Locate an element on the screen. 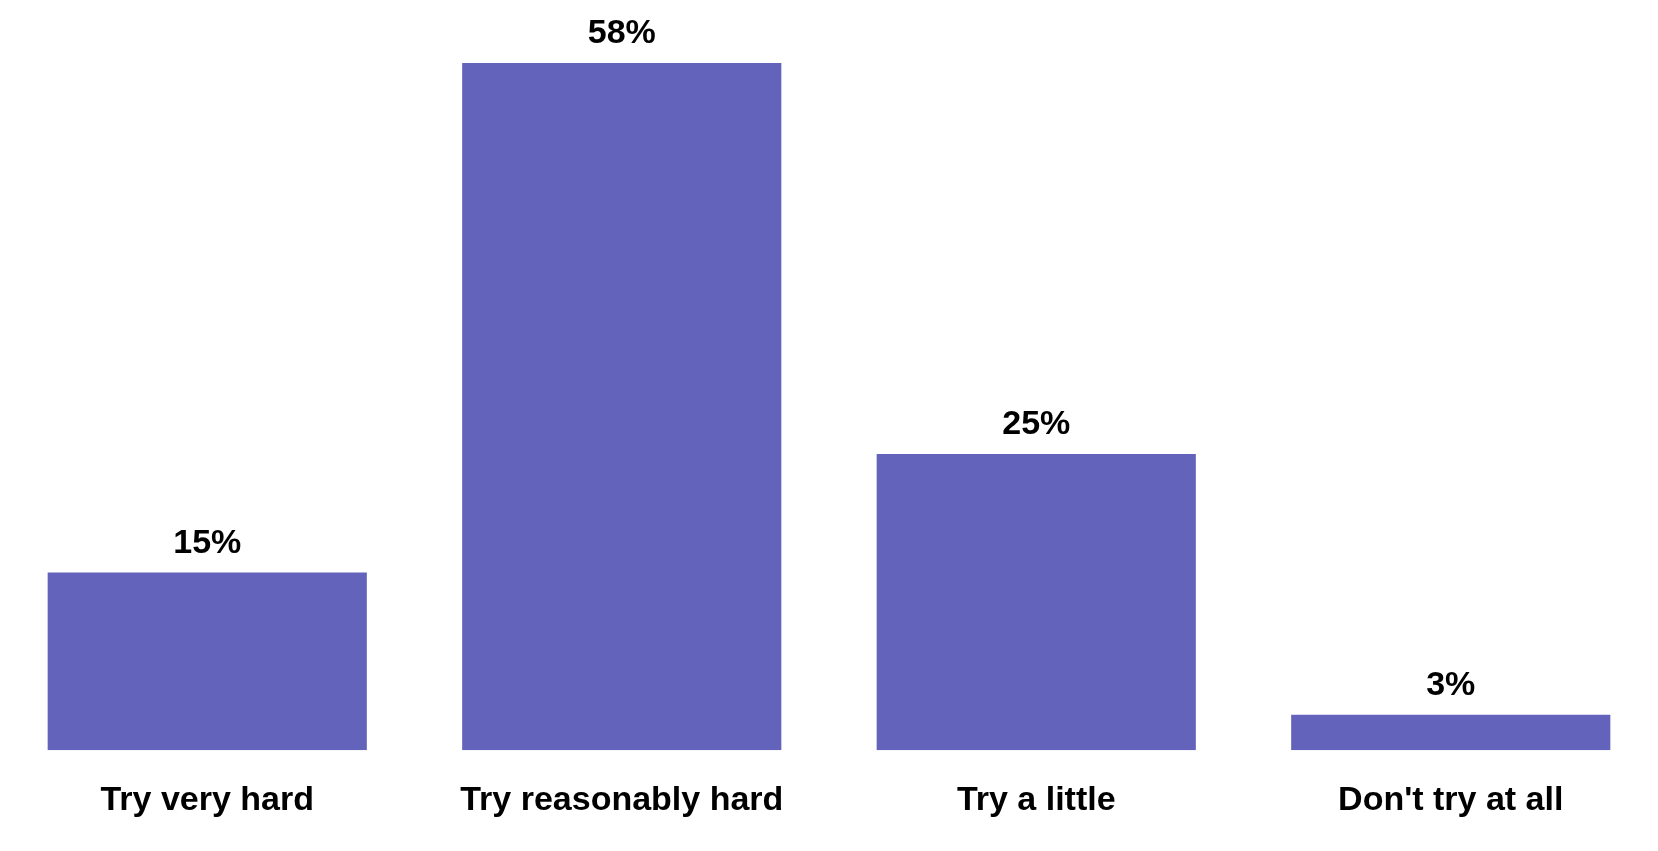 The width and height of the screenshot is (1658, 851). data-label: 3% is located at coordinates (1451, 683).